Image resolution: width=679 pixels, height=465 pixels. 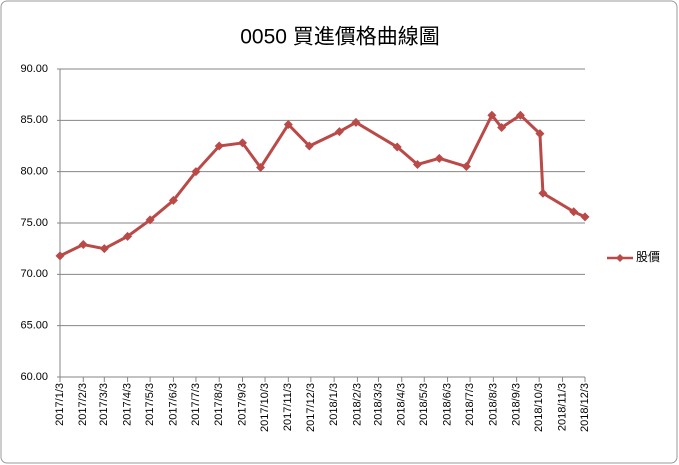 What do you see at coordinates (34, 120) in the screenshot?
I see `y-tick-label: 85.00` at bounding box center [34, 120].